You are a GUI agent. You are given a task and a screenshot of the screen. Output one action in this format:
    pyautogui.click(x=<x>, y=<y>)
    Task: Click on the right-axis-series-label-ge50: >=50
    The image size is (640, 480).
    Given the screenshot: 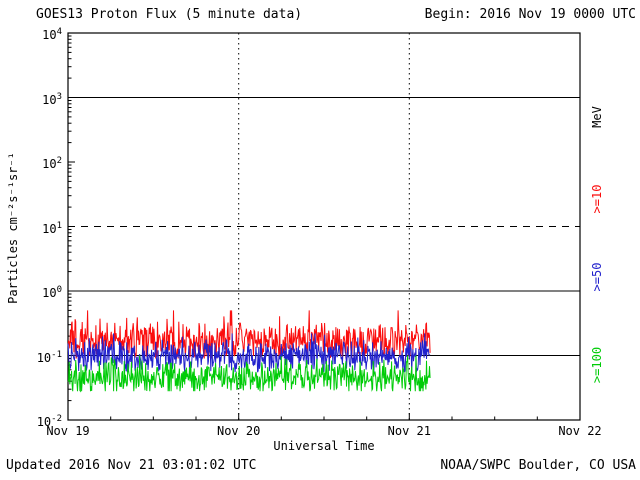 What is the action you would take?
    pyautogui.click(x=597, y=277)
    